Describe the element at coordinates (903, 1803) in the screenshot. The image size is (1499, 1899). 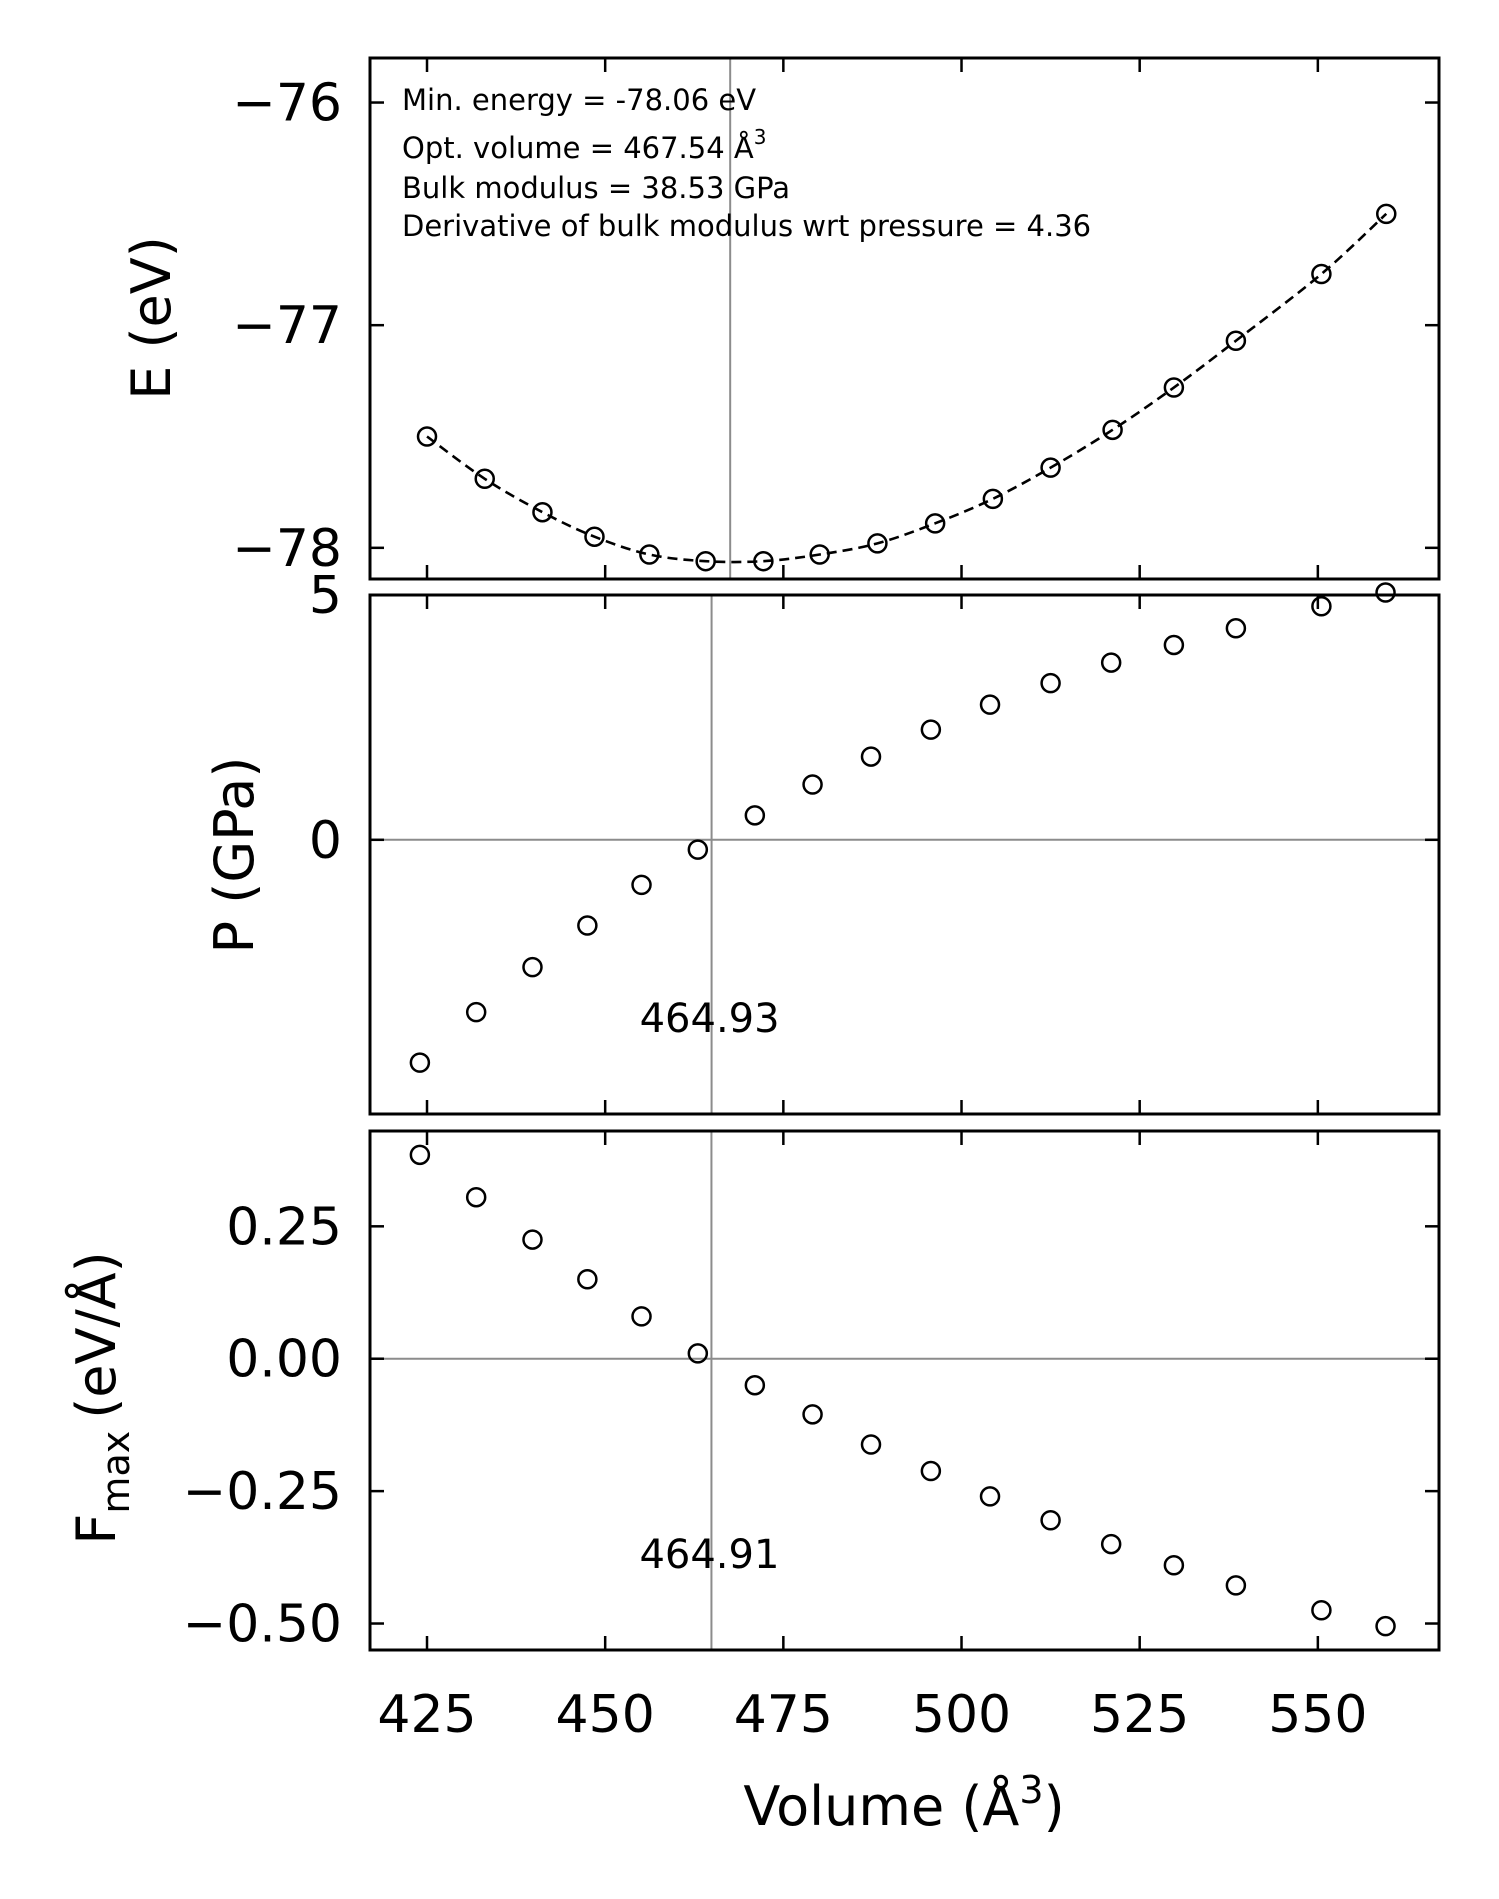
I see `x-axis-label: Volume (Å3)` at that location.